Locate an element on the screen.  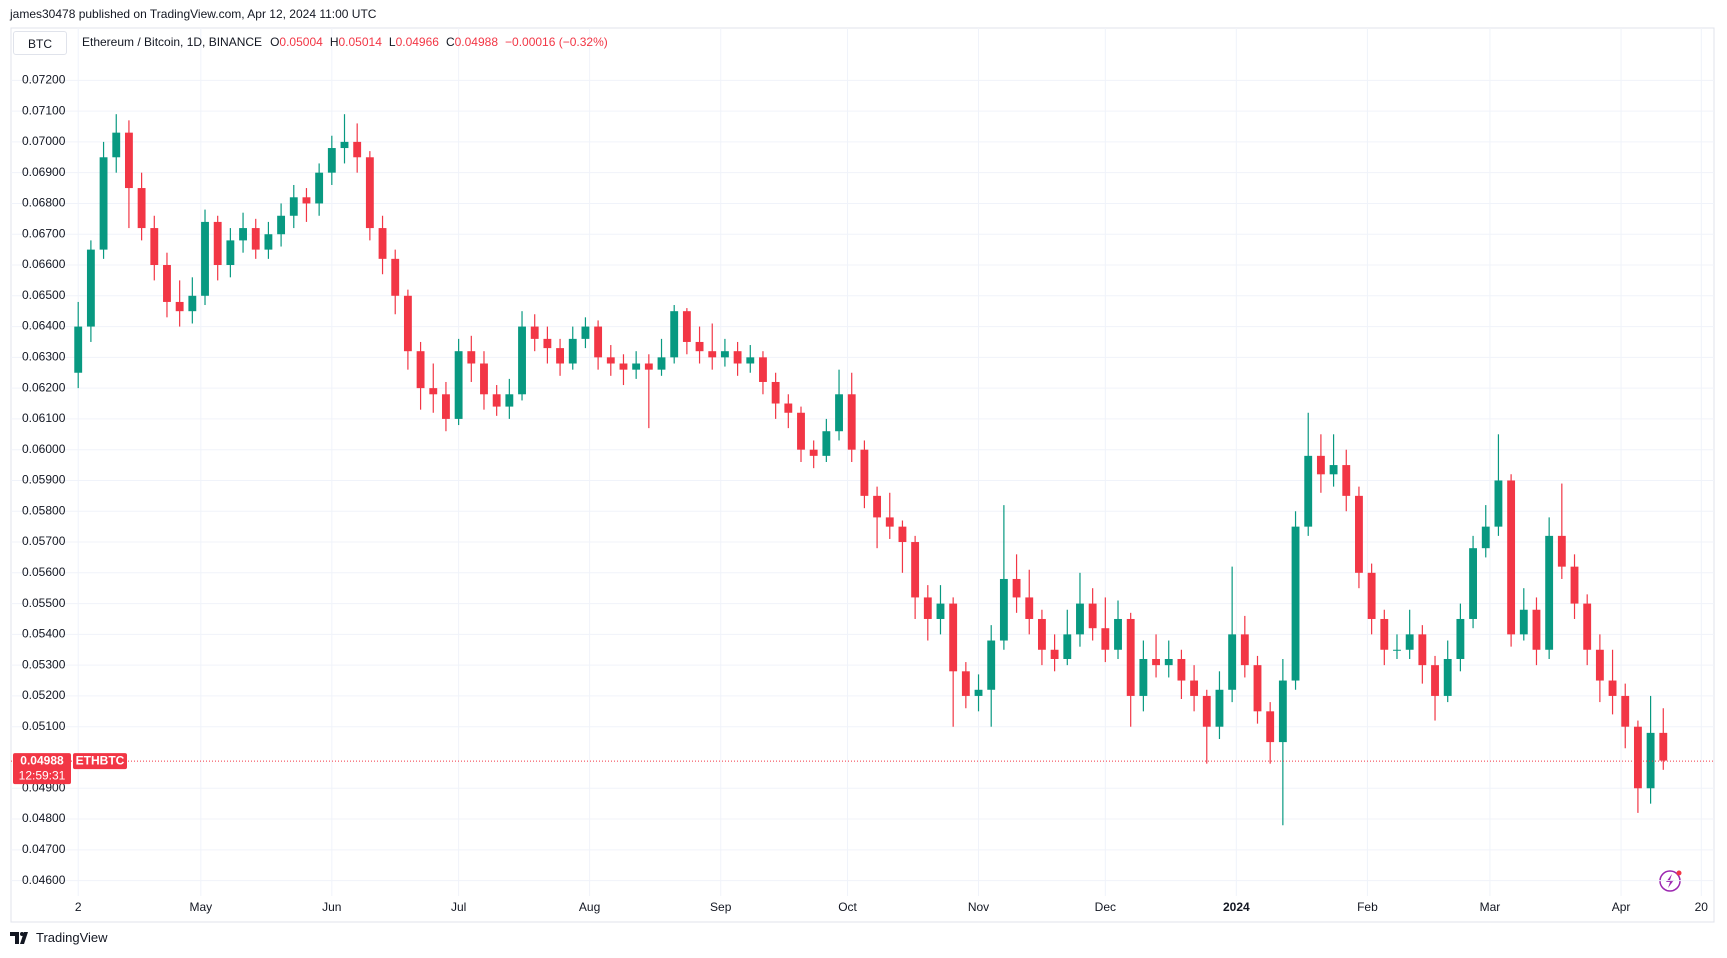
currency-button: BTC is located at coordinates (40, 43).